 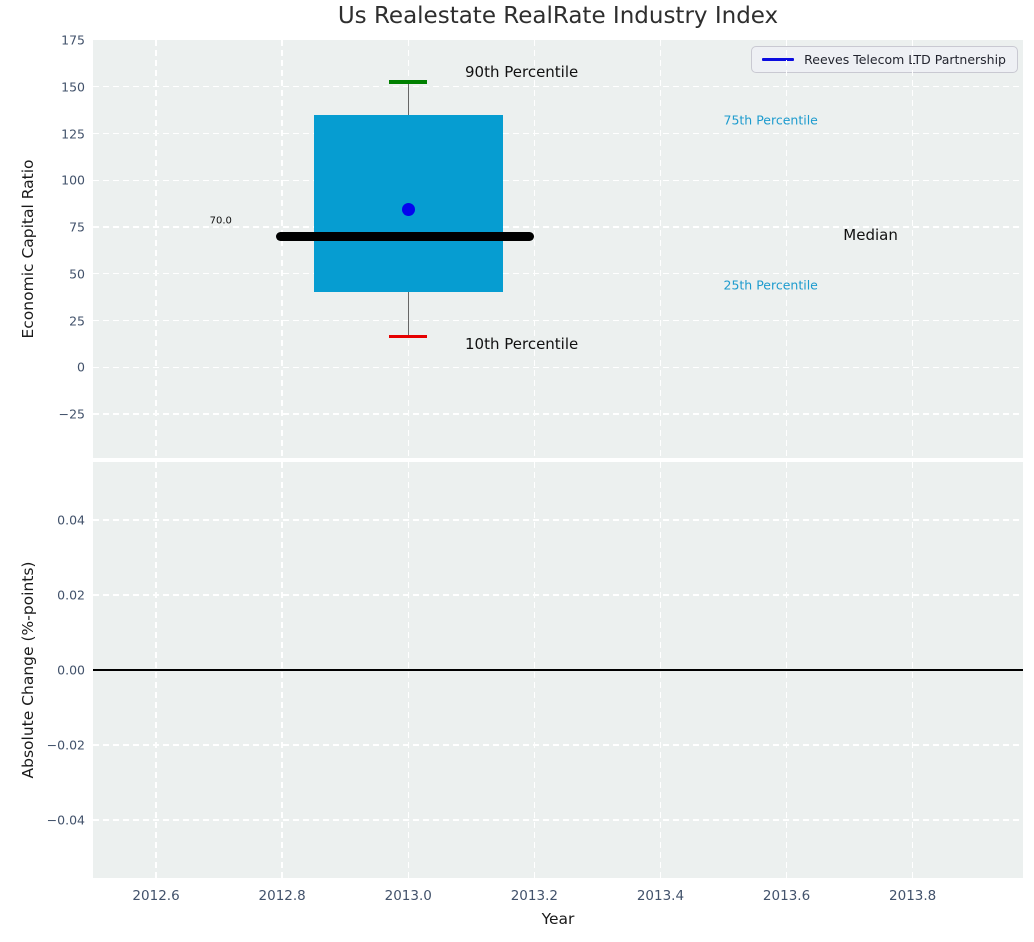 What do you see at coordinates (408, 209) in the screenshot?
I see `mean-dot` at bounding box center [408, 209].